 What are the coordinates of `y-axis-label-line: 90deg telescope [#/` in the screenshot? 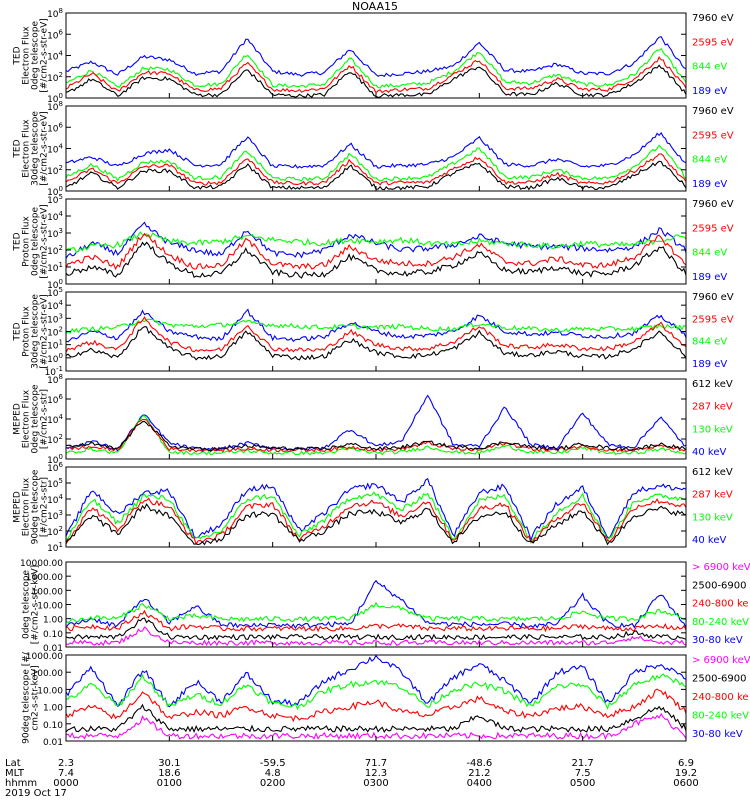 It's located at (27, 697).